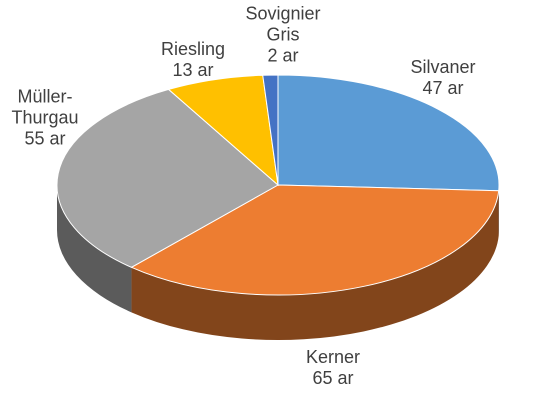 This screenshot has height=404, width=559. Describe the element at coordinates (94, 249) in the screenshot. I see `slice-side` at that location.